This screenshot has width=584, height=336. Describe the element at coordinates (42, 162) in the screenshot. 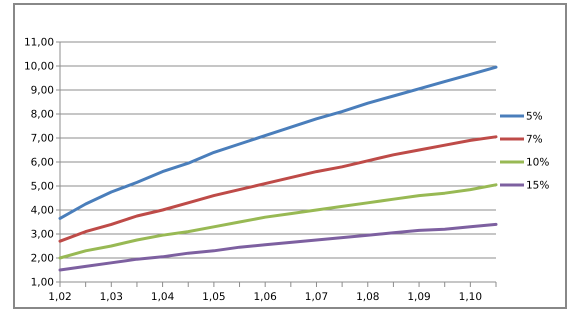

I see `y-tick-label: 6,00` at that location.